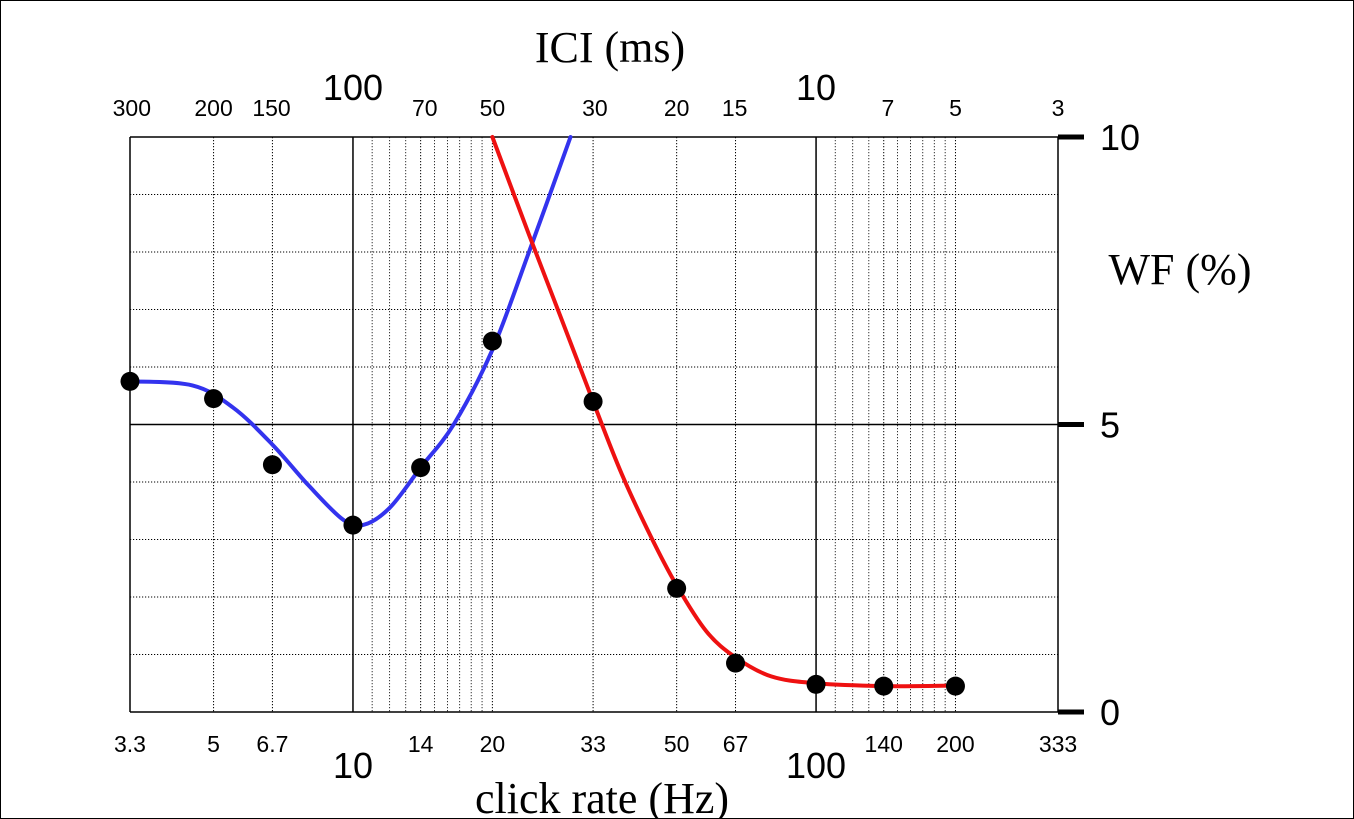 The width and height of the screenshot is (1354, 819). Describe the element at coordinates (735, 108) in the screenshot. I see `top-tick-label: 15` at that location.